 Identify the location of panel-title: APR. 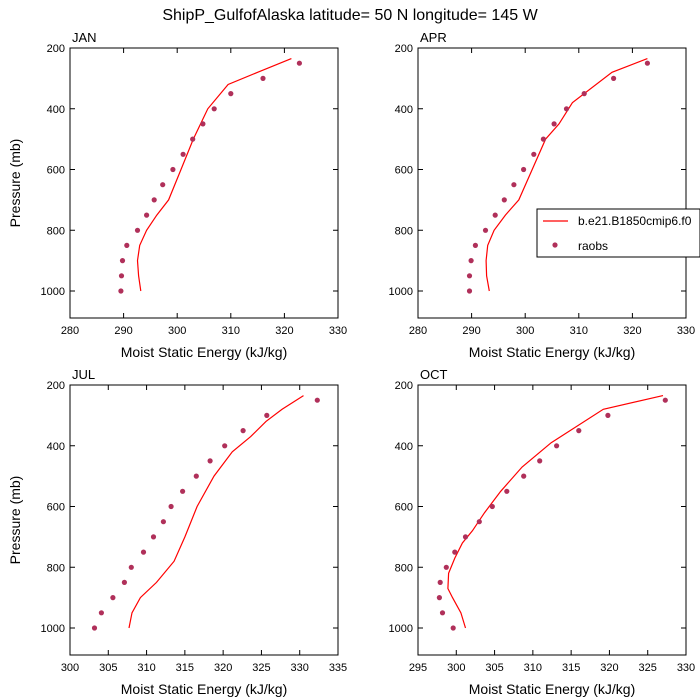
(433, 37).